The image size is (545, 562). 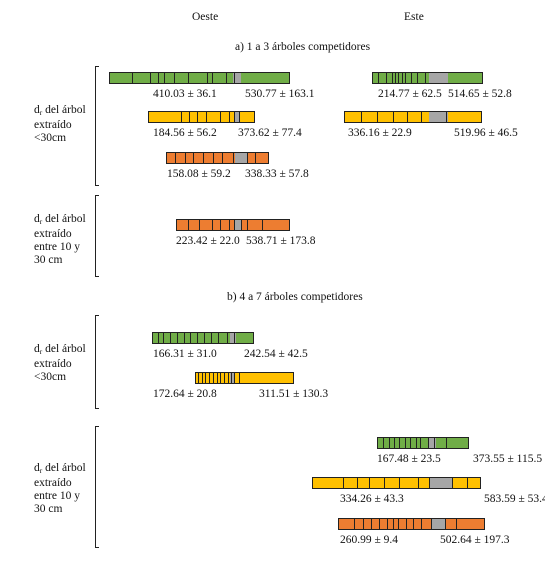 What do you see at coordinates (369, 540) in the screenshot?
I see `bar-left-value: 260.99 ± 9.4` at bounding box center [369, 540].